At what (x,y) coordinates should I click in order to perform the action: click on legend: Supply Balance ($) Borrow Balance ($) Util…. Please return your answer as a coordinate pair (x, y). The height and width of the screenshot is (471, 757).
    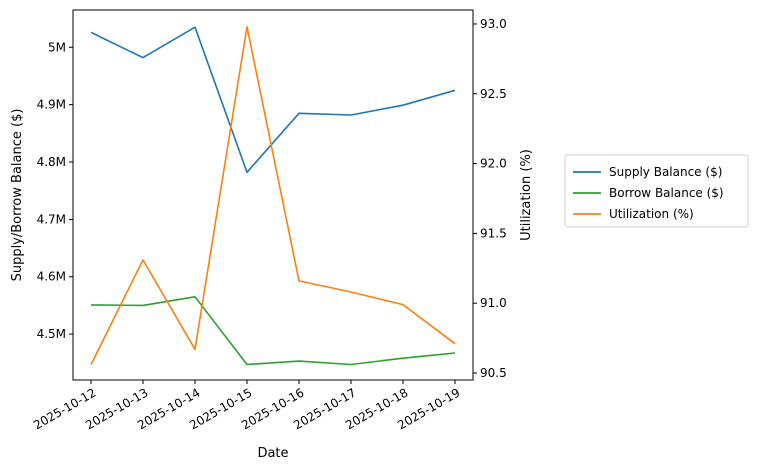
    Looking at the image, I should click on (656, 191).